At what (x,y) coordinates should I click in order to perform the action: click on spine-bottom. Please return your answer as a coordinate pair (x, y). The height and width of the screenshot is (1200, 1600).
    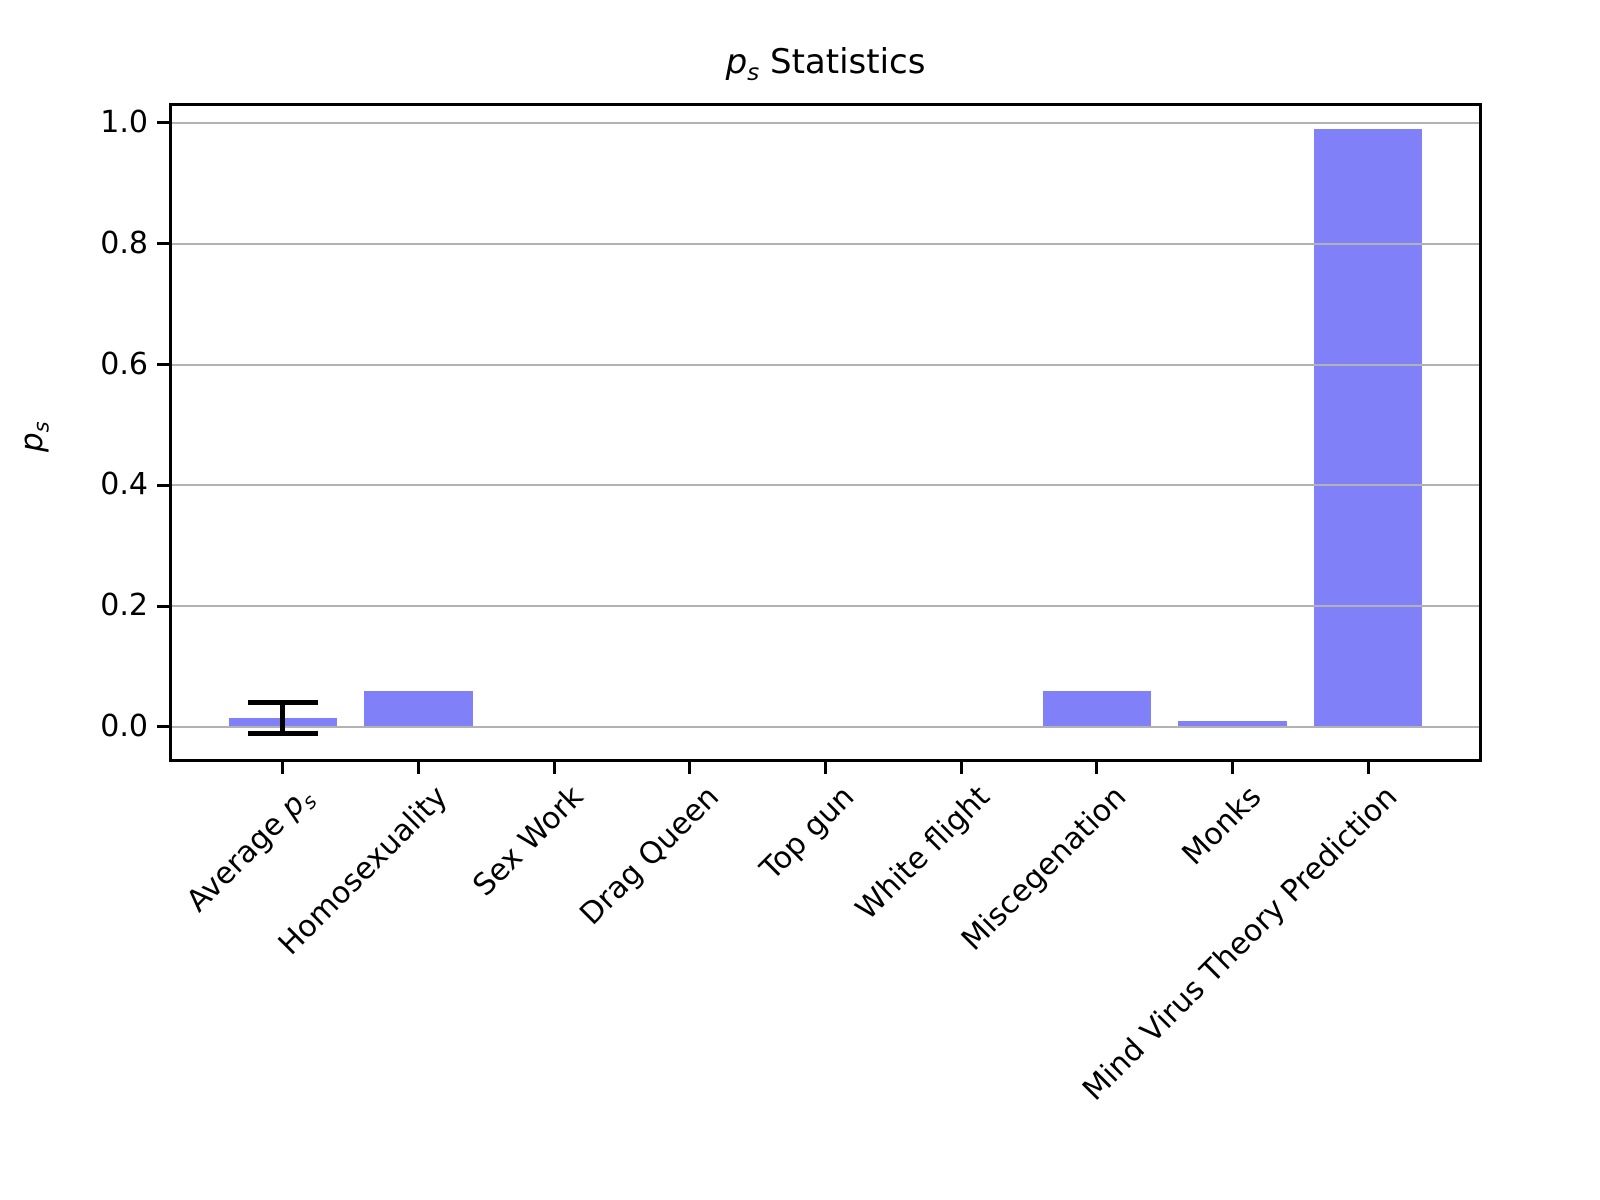
    Looking at the image, I should click on (825, 760).